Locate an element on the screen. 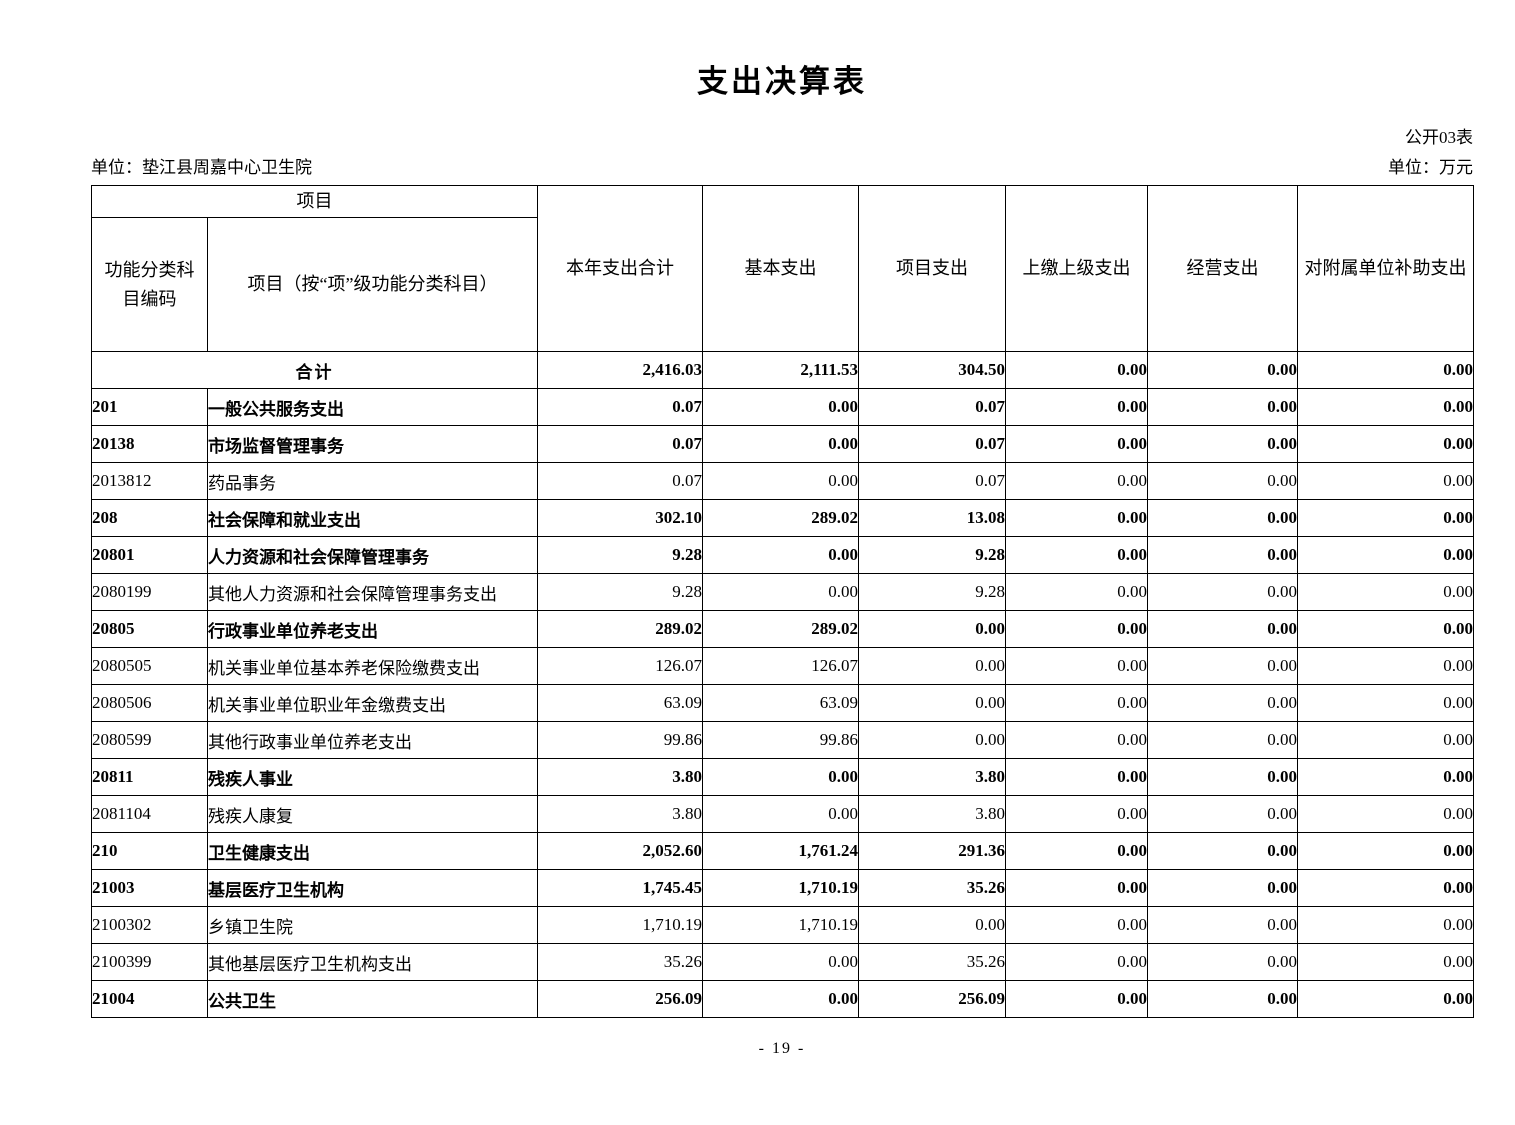 Image resolution: width=1515 pixels, height=1125 pixels. row-name: 卫生健康支出 is located at coordinates (372, 851).